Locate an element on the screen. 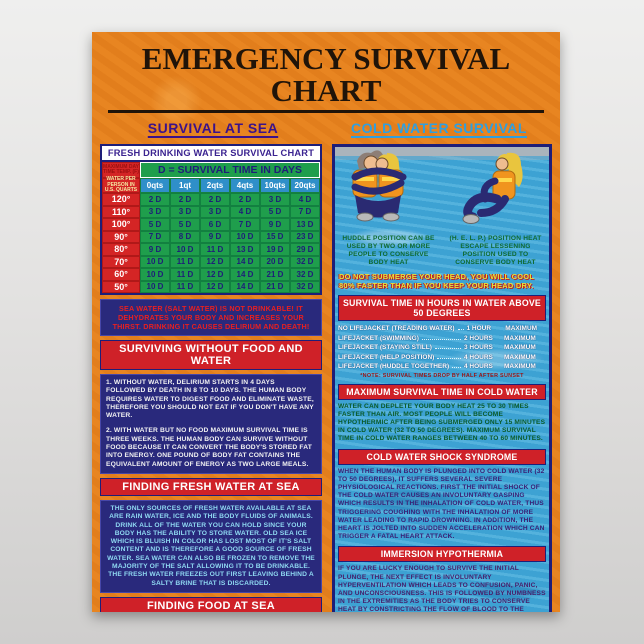  lifejacket-row: LIFEJACKET (HELP POSITION) 4 HOURS MAXIMUM is located at coordinates (442, 358).